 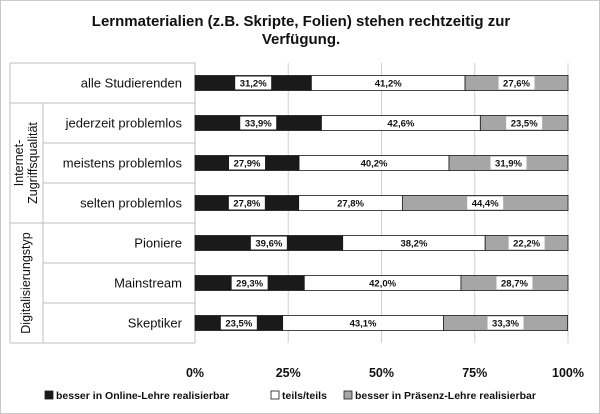 What do you see at coordinates (474, 373) in the screenshot?
I see `x-tick-label-3: 75%` at bounding box center [474, 373].